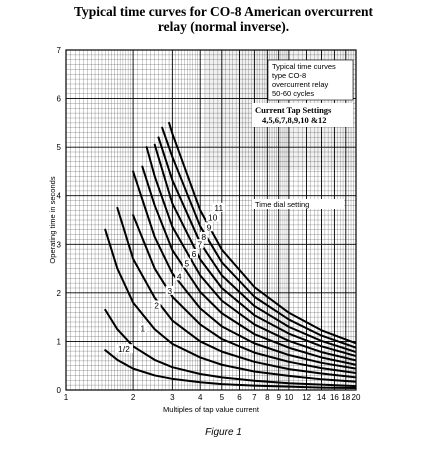 The image size is (447, 453). I want to click on curve-label: 7, so click(199, 244).